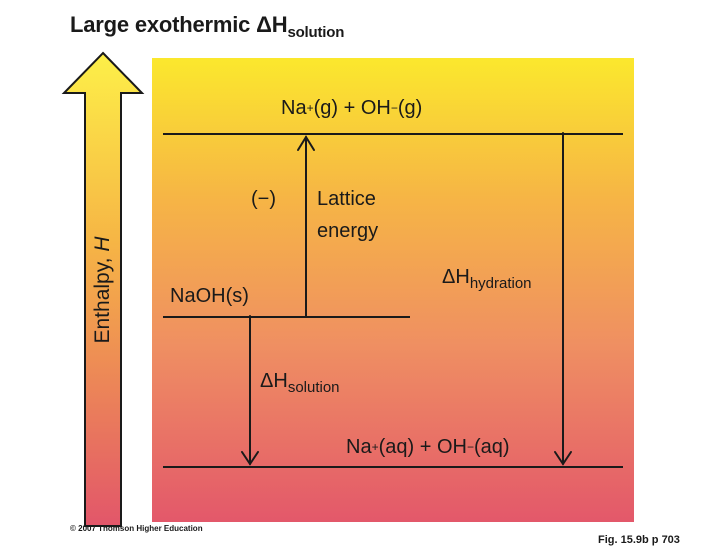  I want to click on aqueous-ions-level-line, so click(393, 467).